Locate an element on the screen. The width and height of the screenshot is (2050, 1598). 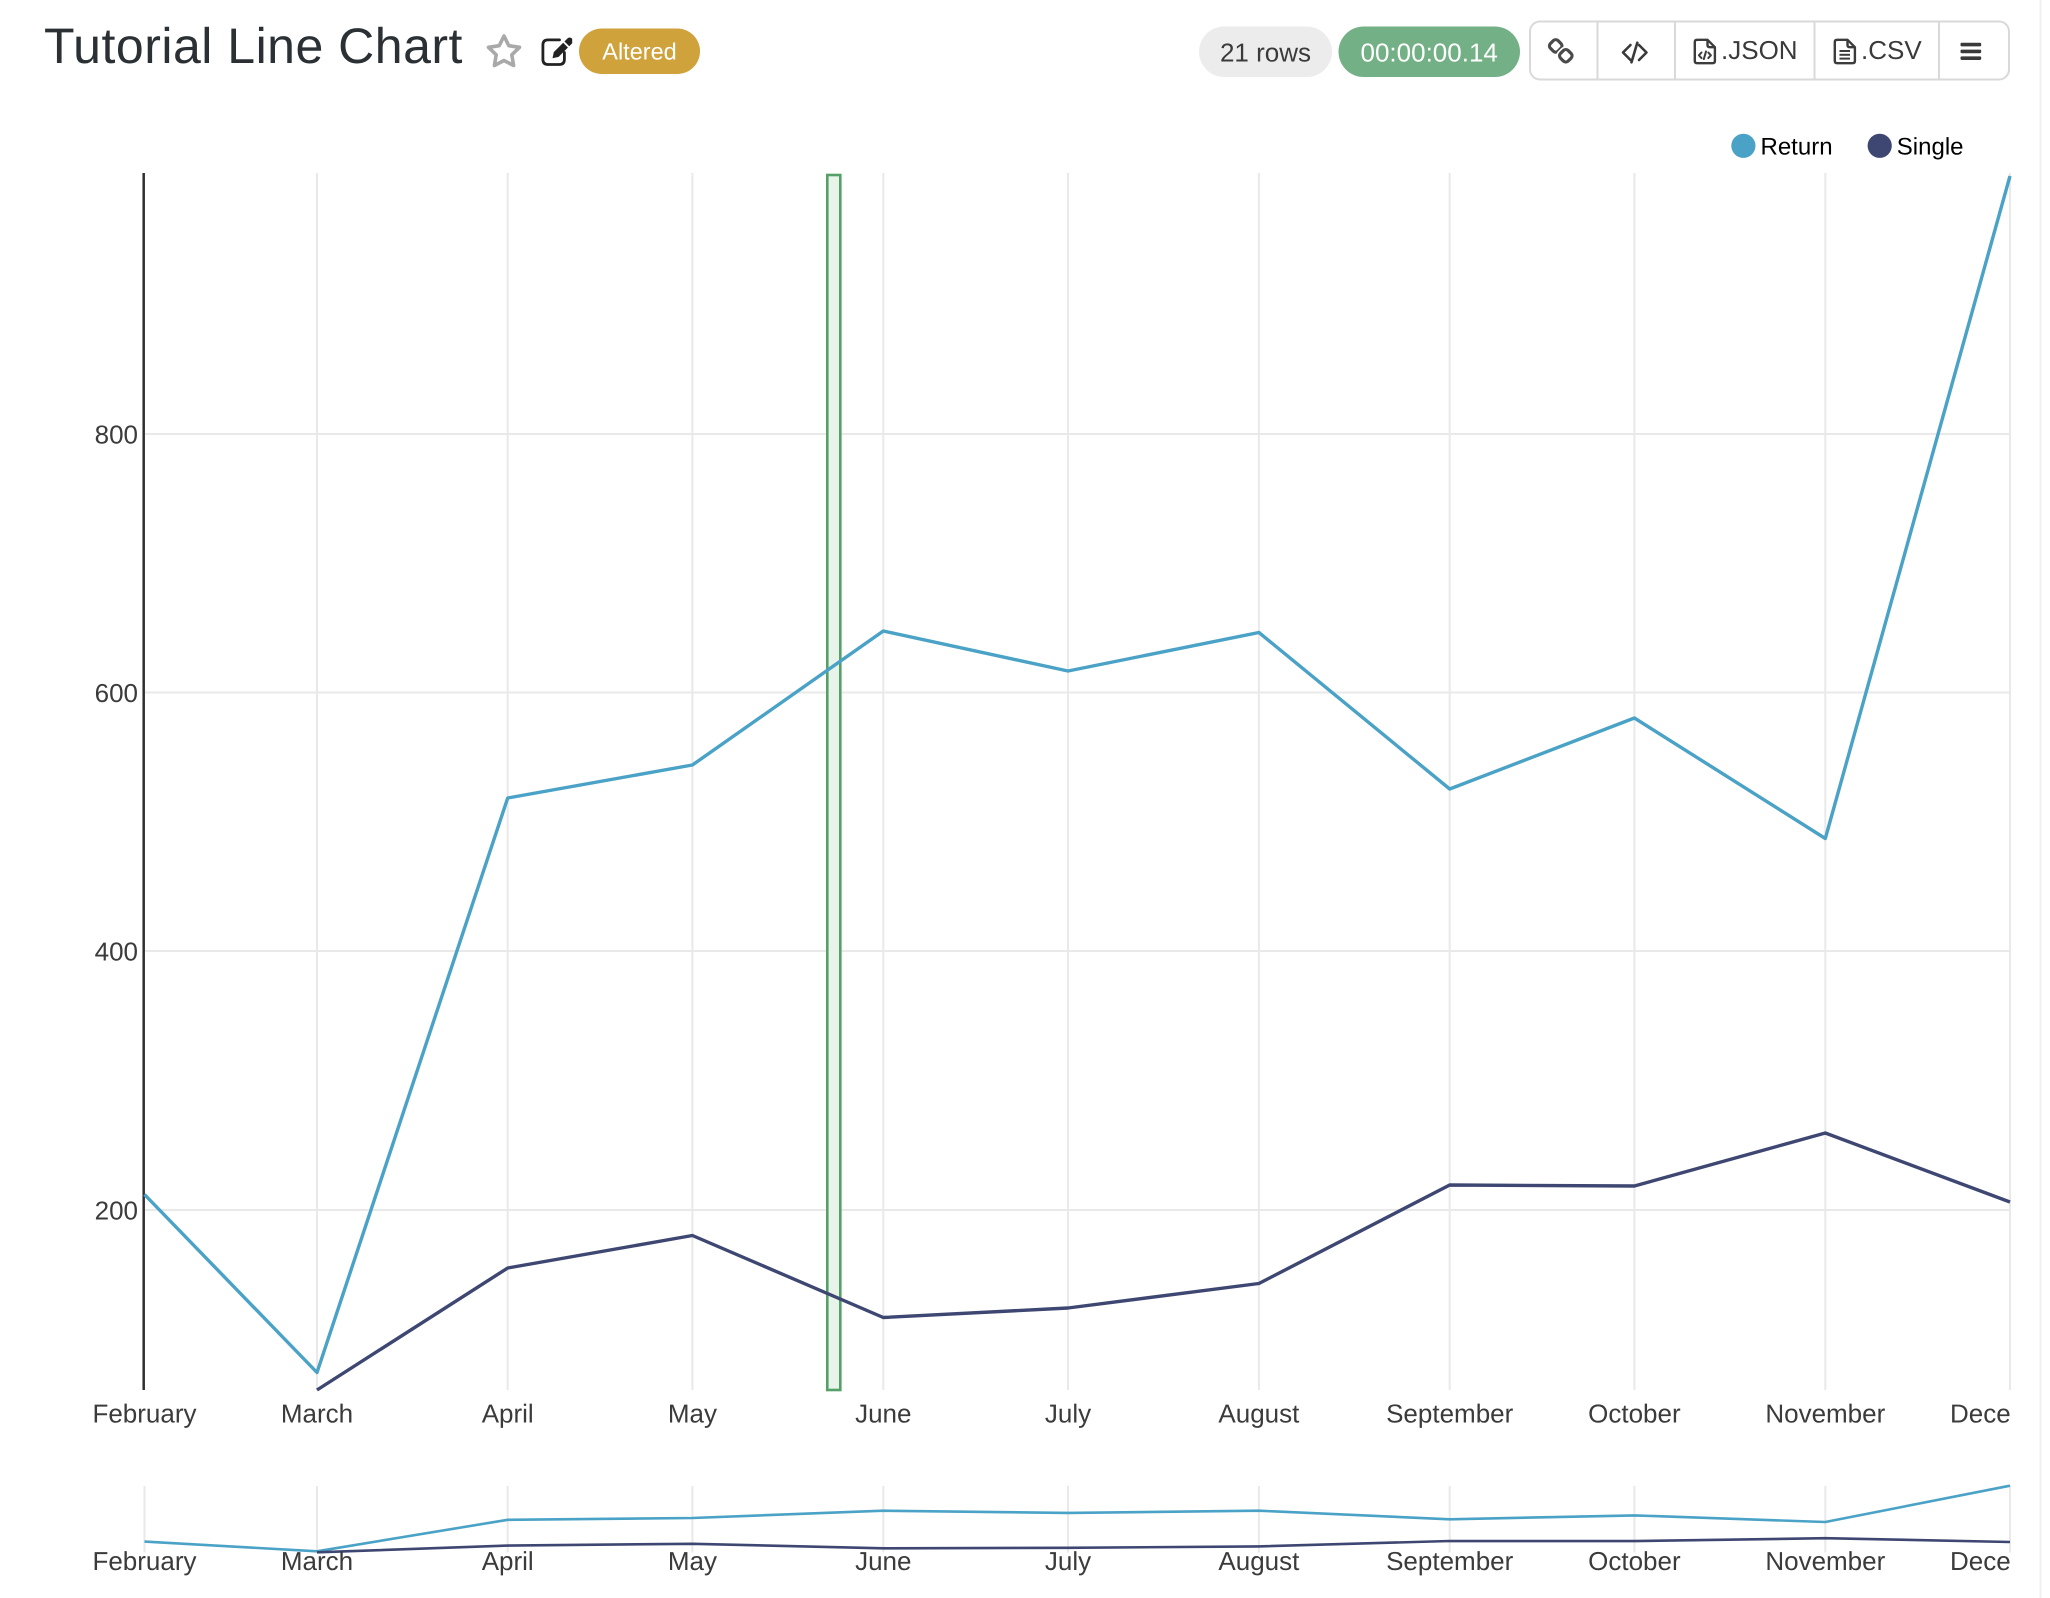
svg-text: Tutorial Line Chart is located at coordinates (253, 46).